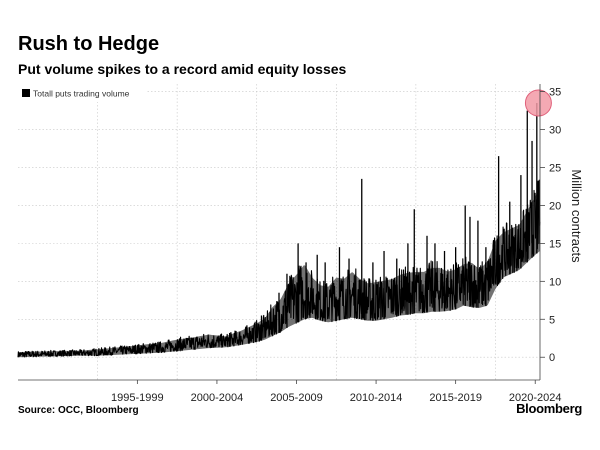 The height and width of the screenshot is (450, 600). I want to click on source-note: Source: OCC, Bloomberg, so click(78, 410).